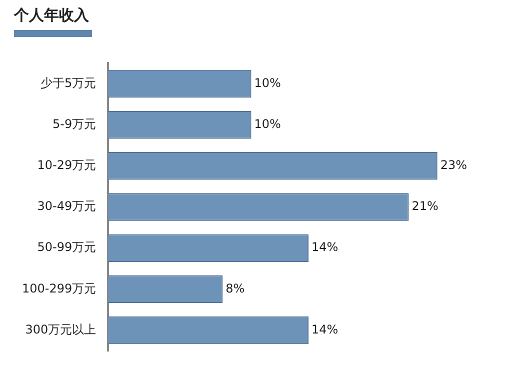 The height and width of the screenshot is (372, 506). Describe the element at coordinates (66, 247) in the screenshot. I see `y-tick-label: 50-99万元` at that location.